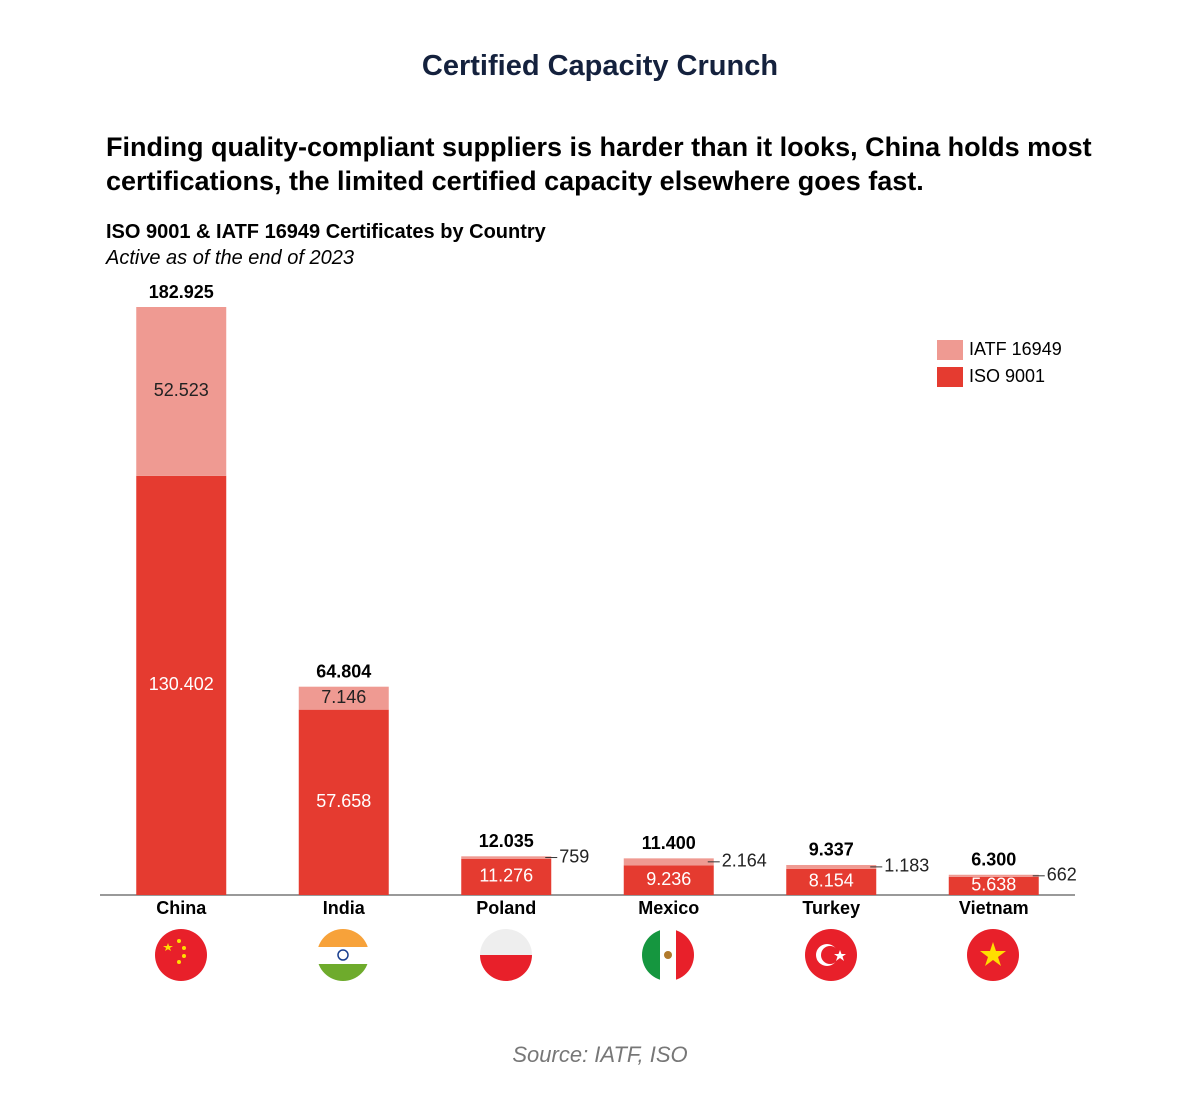 This screenshot has width=1200, height=1112. Describe the element at coordinates (343, 955) in the screenshot. I see `flag-india` at that location.